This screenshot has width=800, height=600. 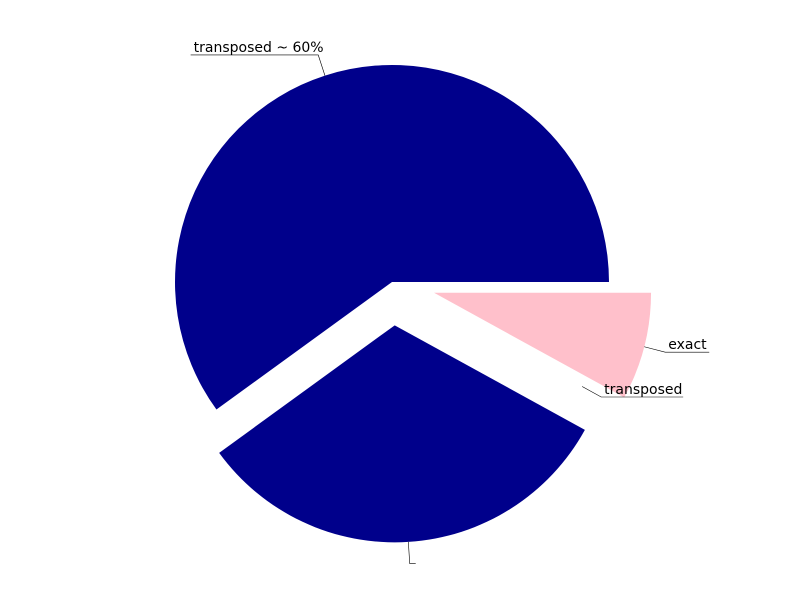 I want to click on slice-label-2: transposed, so click(x=643, y=390).